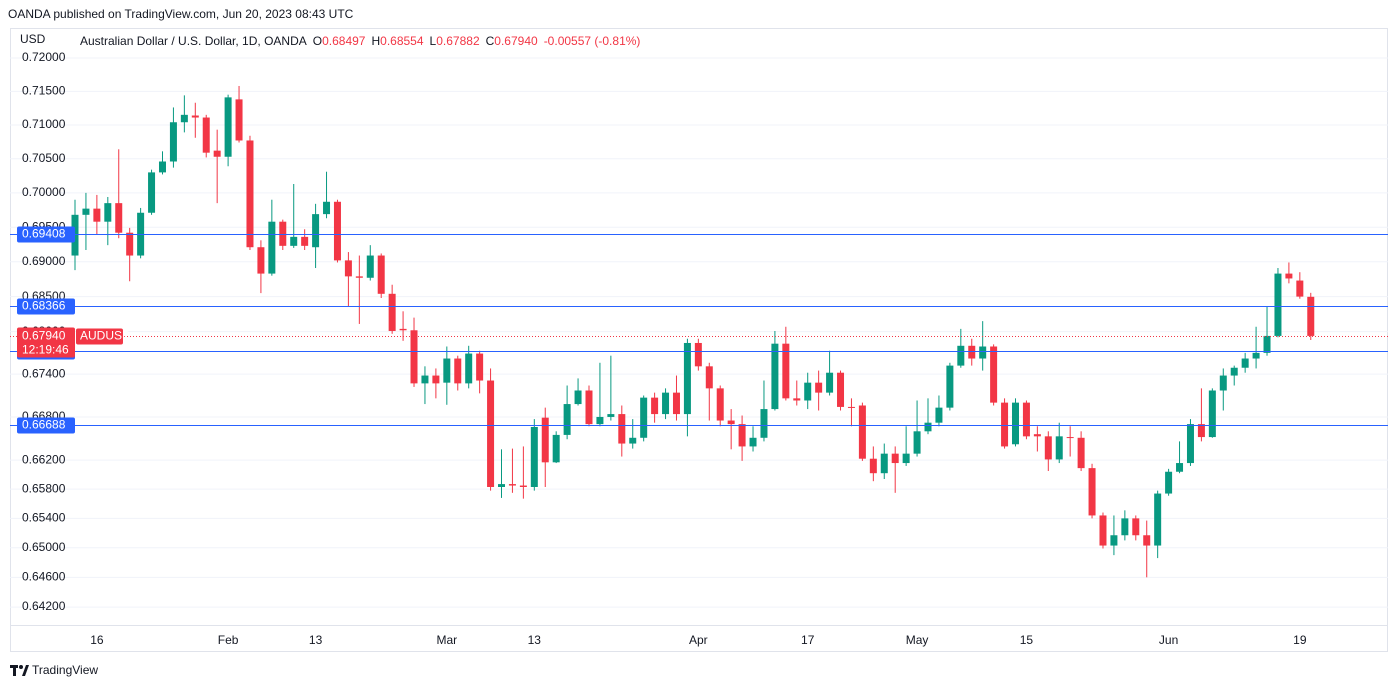 This screenshot has width=1400, height=688. Describe the element at coordinates (592, 41) in the screenshot. I see `change: -0.00557 (-0.81%)` at that location.